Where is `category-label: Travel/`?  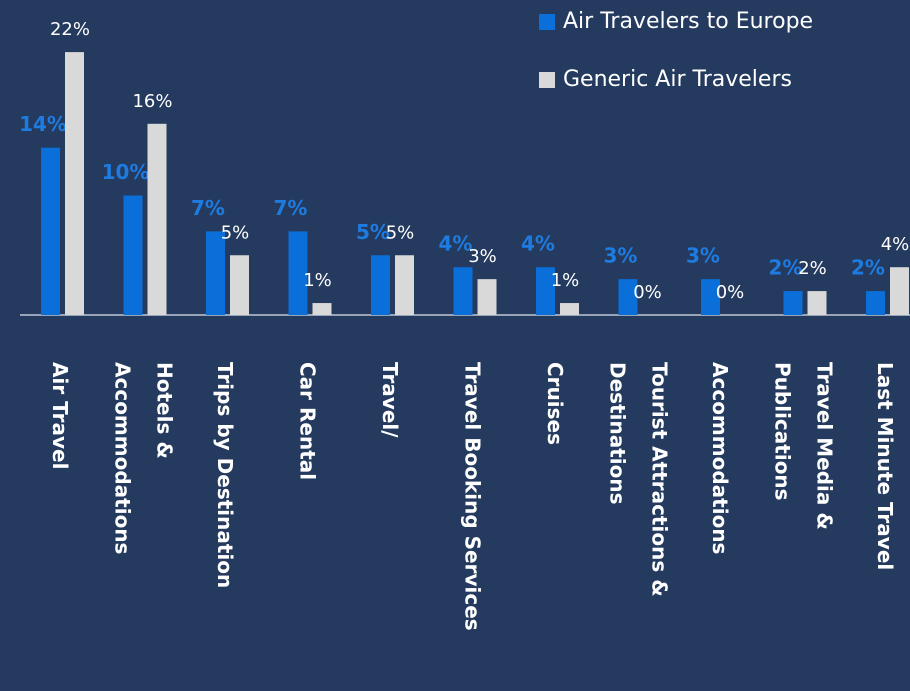 category-label: Travel/ is located at coordinates (390, 400).